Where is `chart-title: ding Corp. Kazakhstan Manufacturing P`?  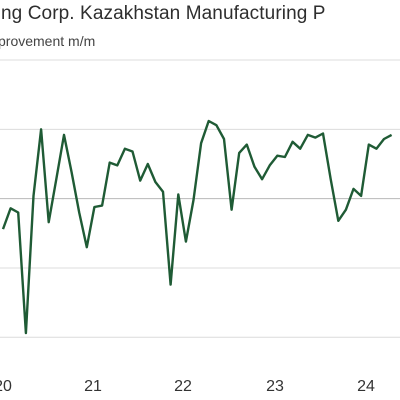
chart-title: ding Corp. Kazakhstan Manufacturing P is located at coordinates (163, 13).